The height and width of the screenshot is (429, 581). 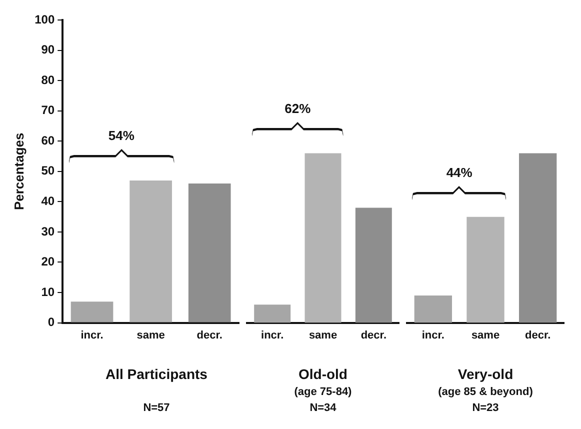 What do you see at coordinates (323, 392) in the screenshot?
I see `text: (age 75-84)` at bounding box center [323, 392].